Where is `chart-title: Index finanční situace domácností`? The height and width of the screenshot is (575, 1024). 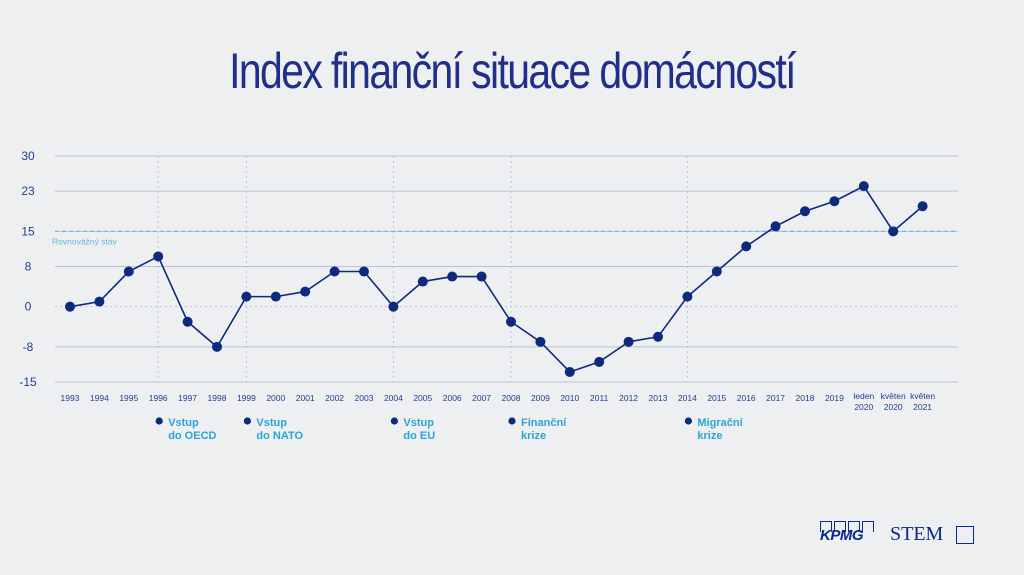 chart-title: Index finanční situace domácností is located at coordinates (512, 71).